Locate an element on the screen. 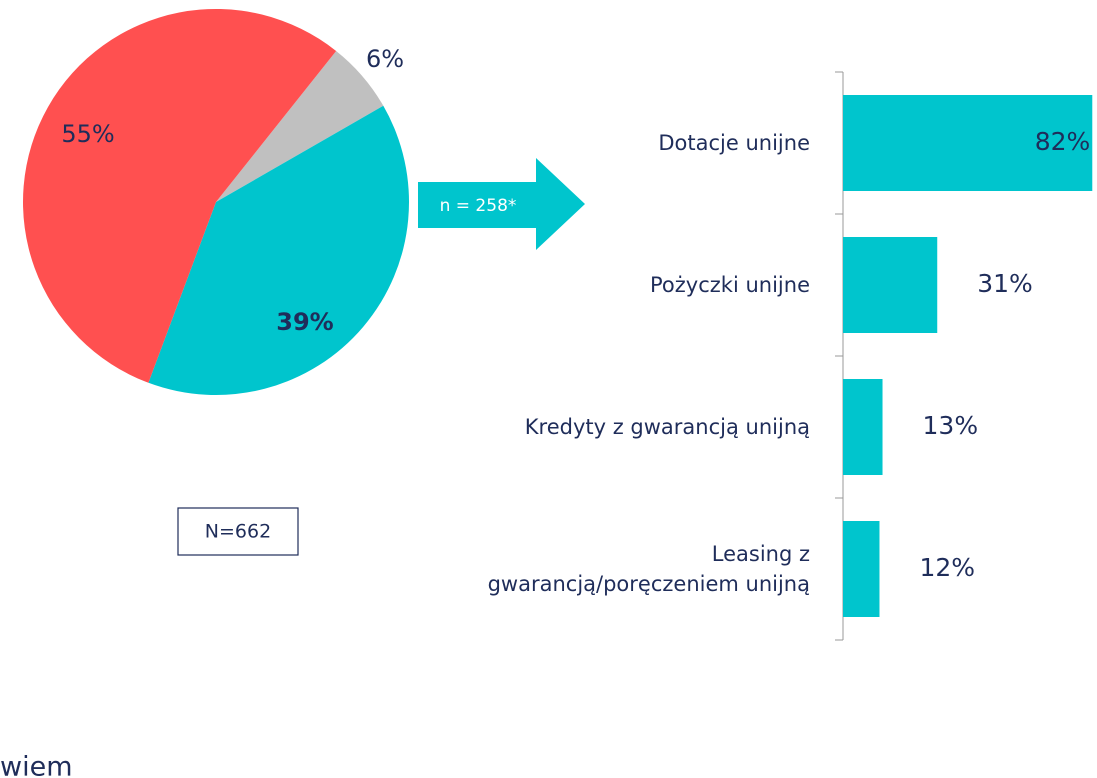  subsample-note: n = 258* is located at coordinates (478, 206).